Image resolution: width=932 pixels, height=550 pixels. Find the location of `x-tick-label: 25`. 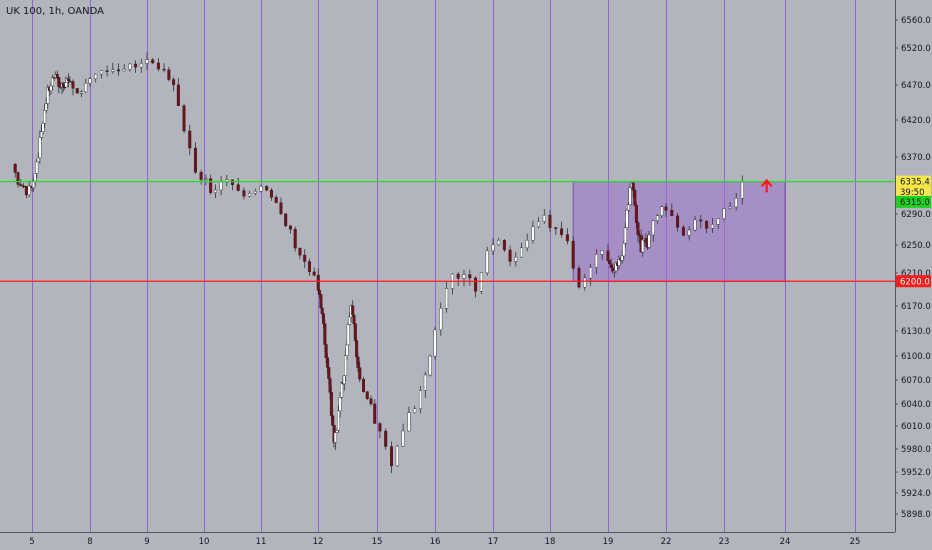

x-tick-label: 25 is located at coordinates (855, 542).